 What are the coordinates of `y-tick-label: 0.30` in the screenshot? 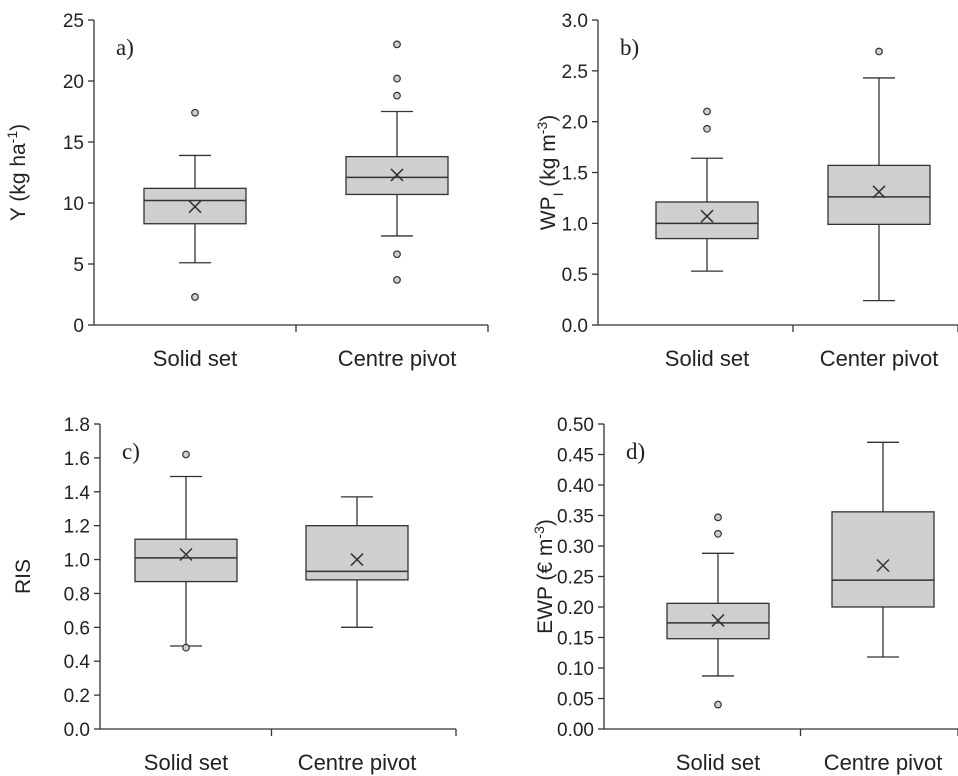 It's located at (575, 547).